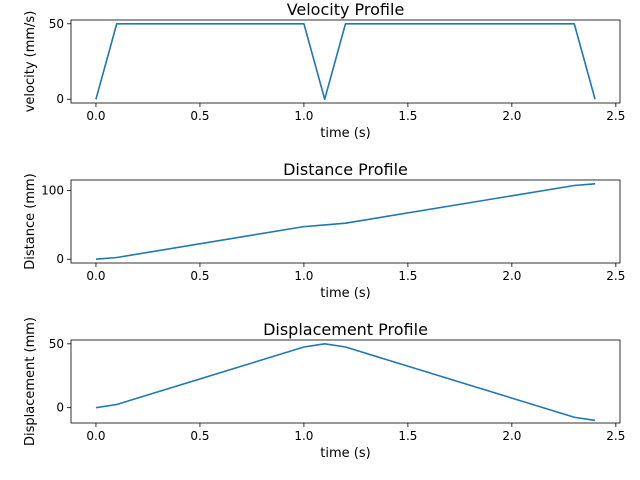 The image size is (640, 480). I want to click on velocity-series-line, so click(345, 61).